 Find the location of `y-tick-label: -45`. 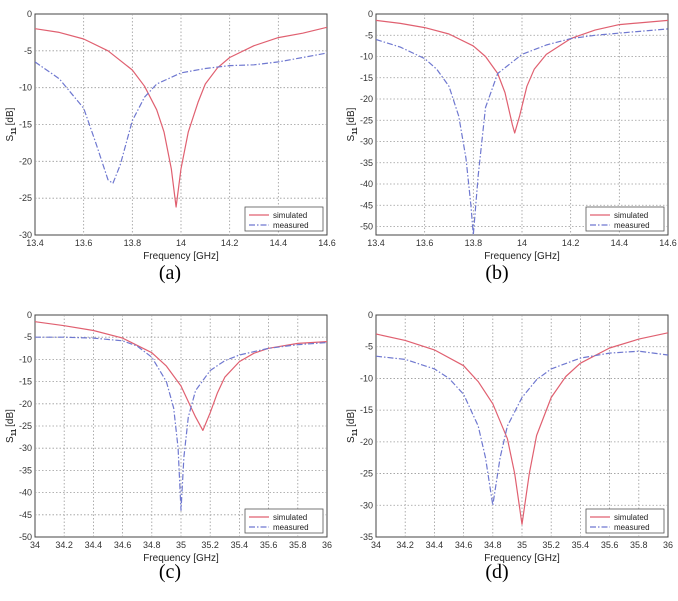

y-tick-label: -45 is located at coordinates (25, 515).